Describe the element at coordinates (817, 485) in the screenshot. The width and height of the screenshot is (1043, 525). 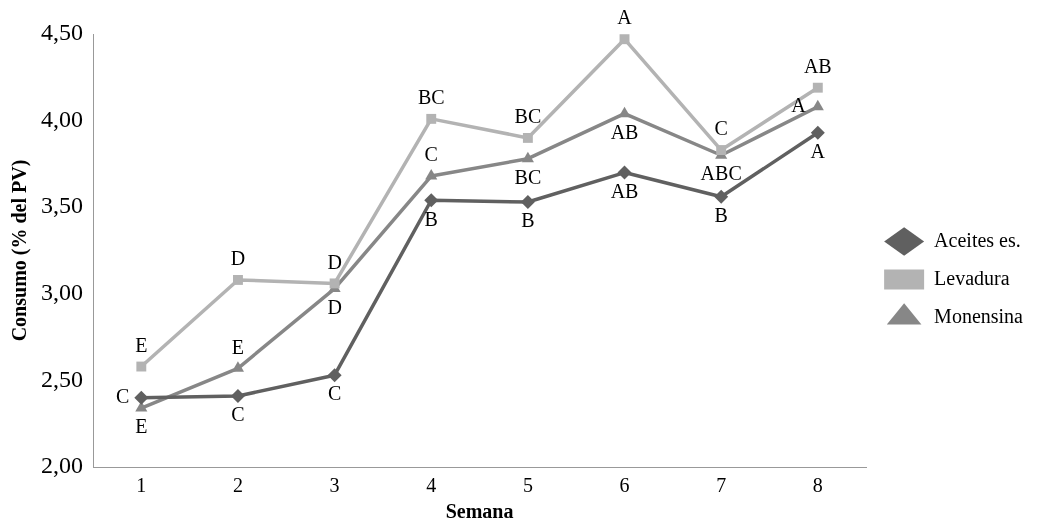
I see `x-tick-label: 8` at that location.